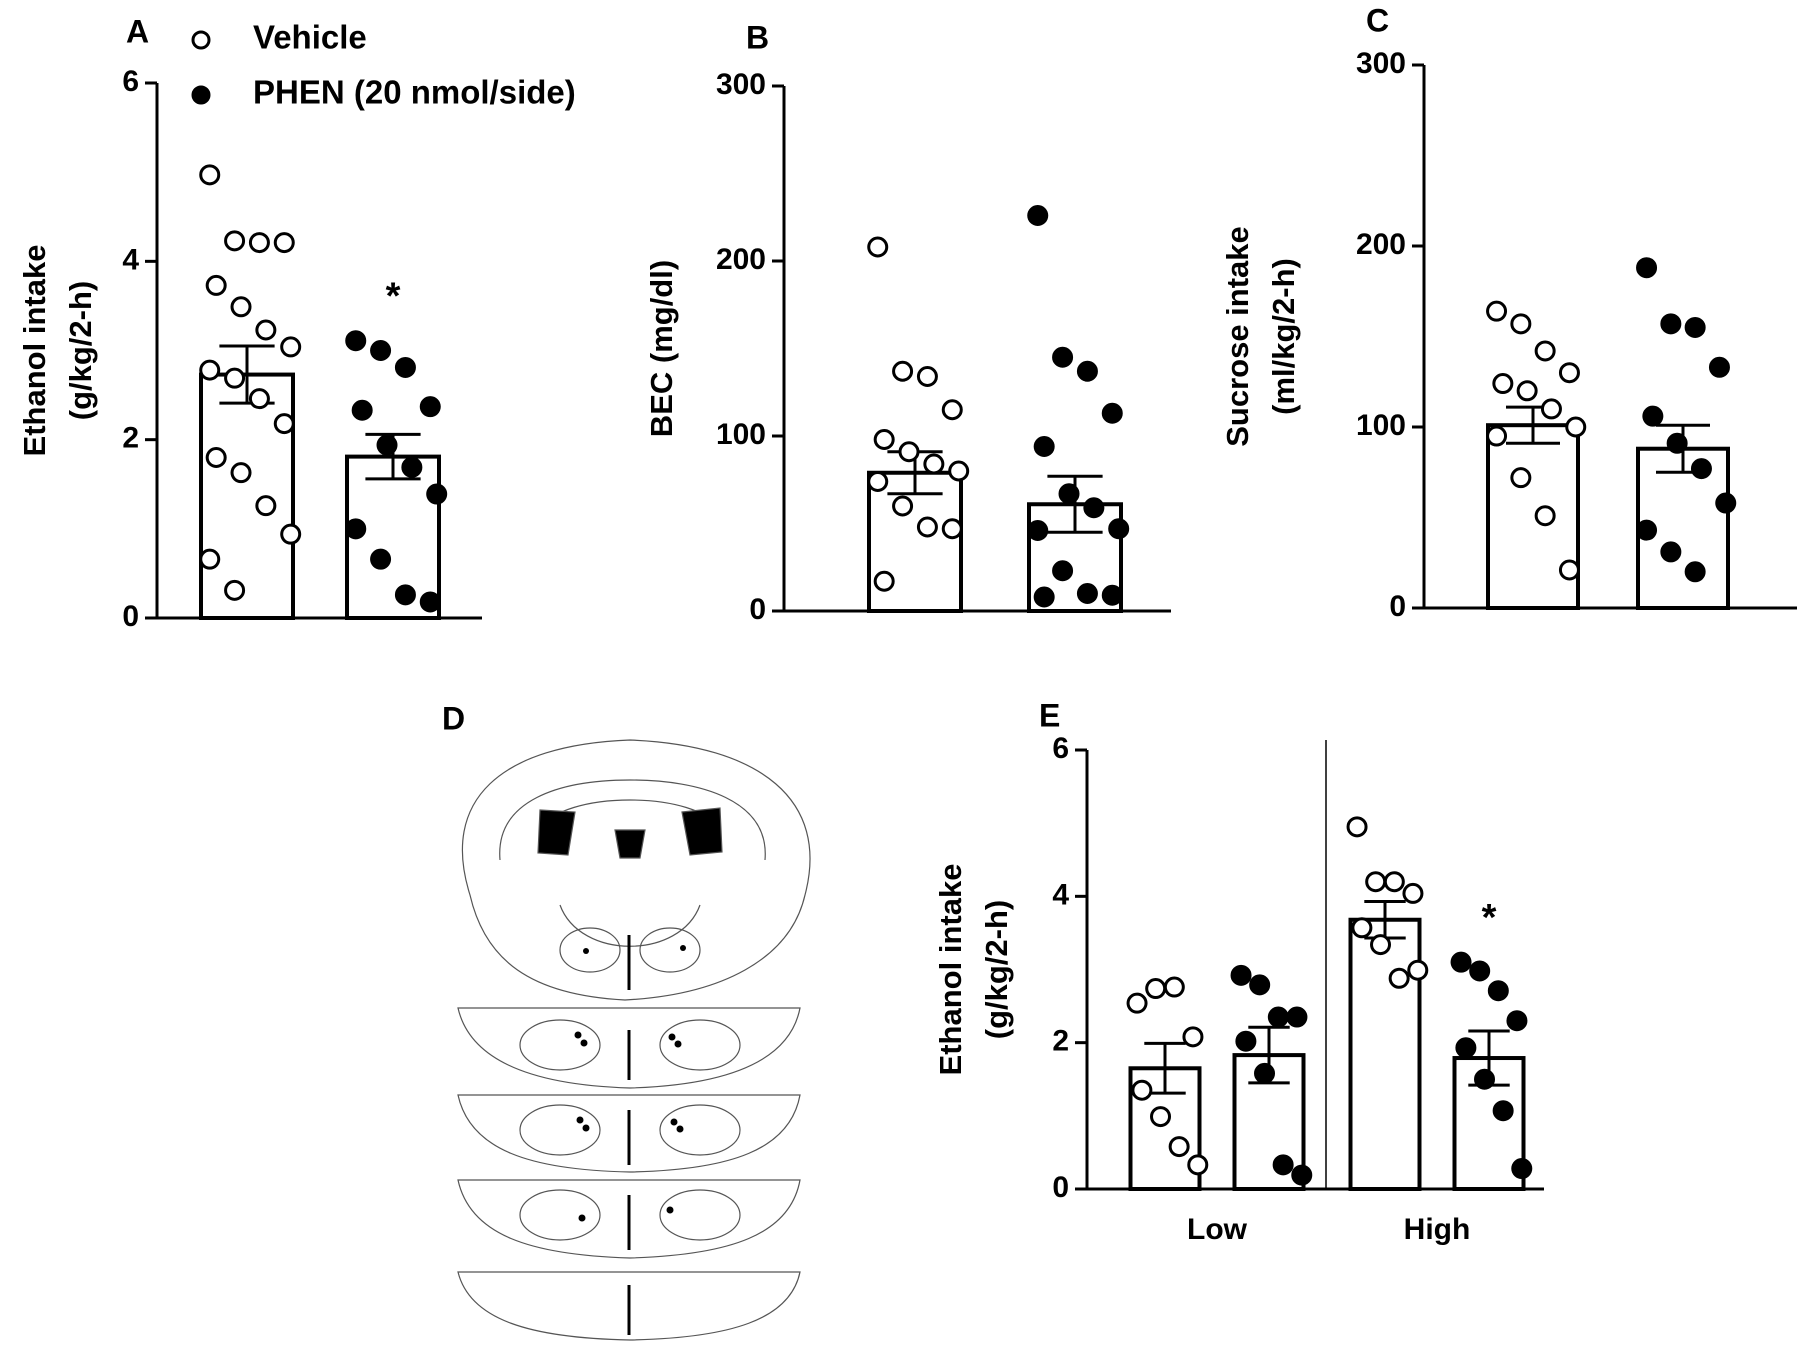  Describe the element at coordinates (453, 718) in the screenshot. I see `panel-label: D` at that location.